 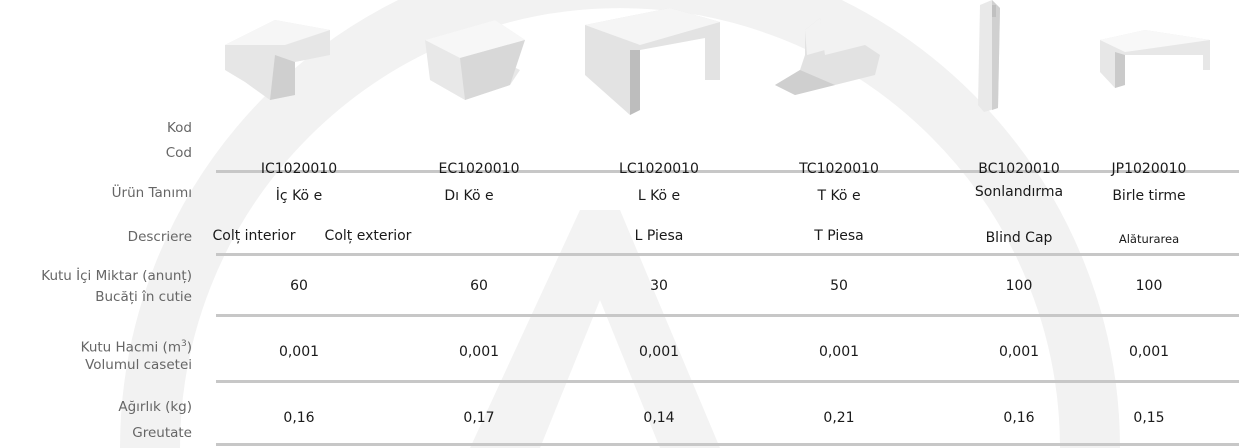 What do you see at coordinates (659, 169) in the screenshot?
I see `product-code: LC1020010` at bounding box center [659, 169].